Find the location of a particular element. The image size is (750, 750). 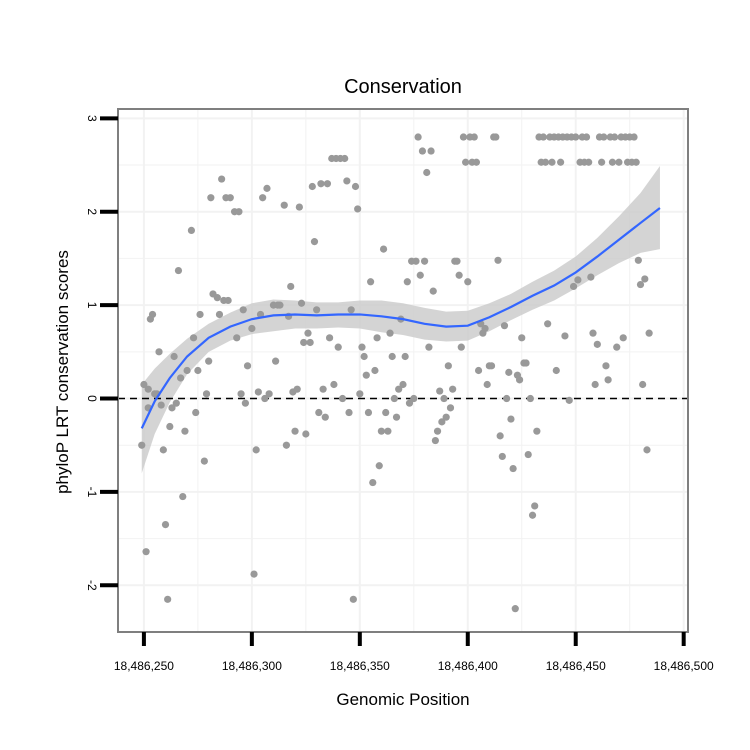

x-tick-label: 18,486,500 is located at coordinates (684, 666).